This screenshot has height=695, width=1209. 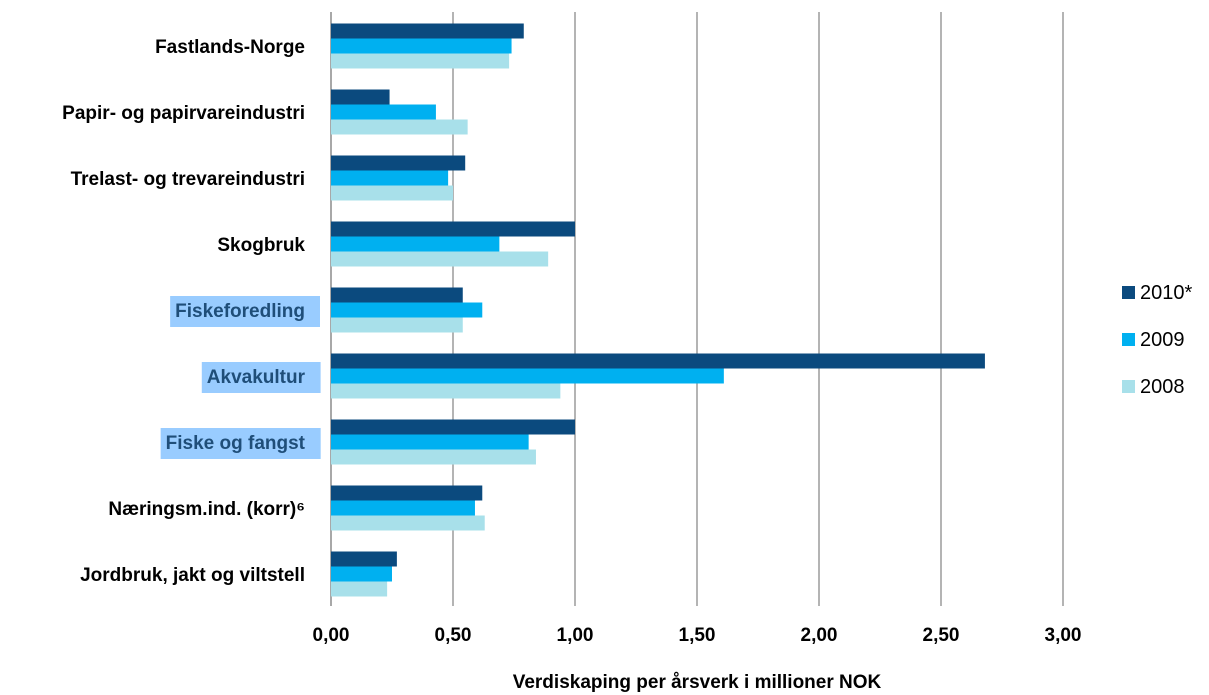 I want to click on legend: 2010* 2009 2008, so click(x=1157, y=340).